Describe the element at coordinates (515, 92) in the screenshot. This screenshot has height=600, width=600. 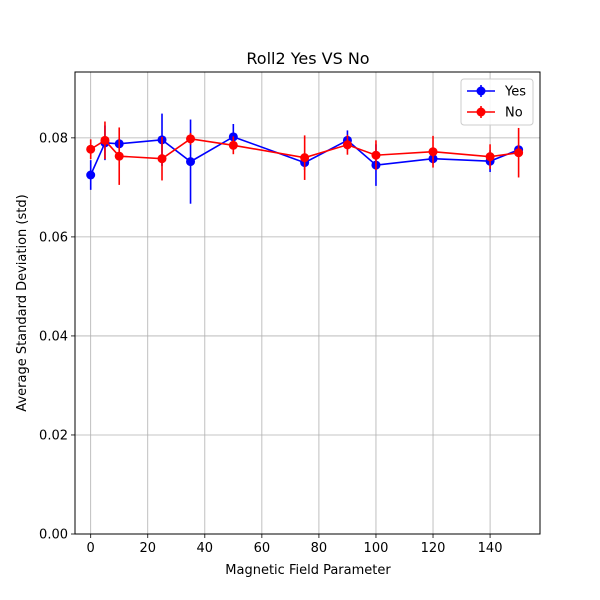
I see `legend-label: Yes` at that location.